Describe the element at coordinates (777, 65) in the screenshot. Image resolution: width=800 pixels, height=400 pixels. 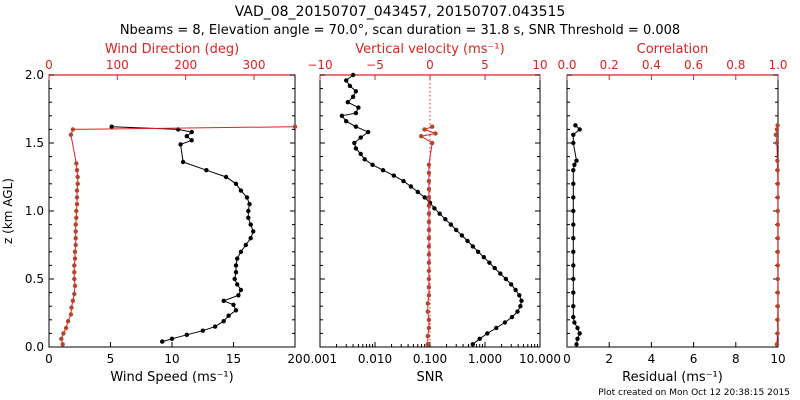
I see `top-x-tick-label: 1.0` at that location.